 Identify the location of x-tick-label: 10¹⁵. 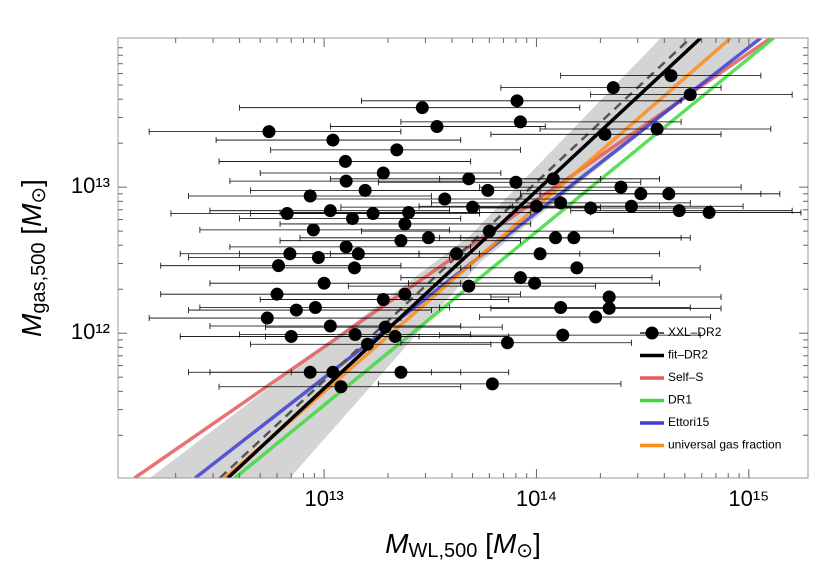
(748, 498).